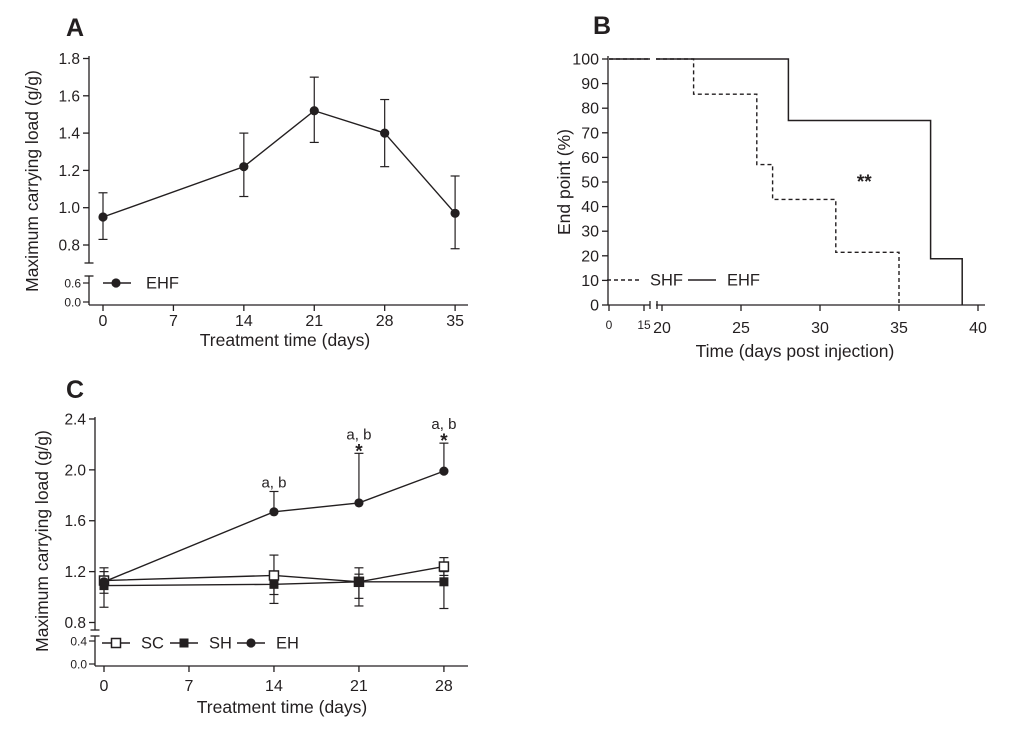 The image size is (1024, 756). What do you see at coordinates (285, 340) in the screenshot?
I see `panel-a-x-axis-title: Treatment time (days)` at bounding box center [285, 340].